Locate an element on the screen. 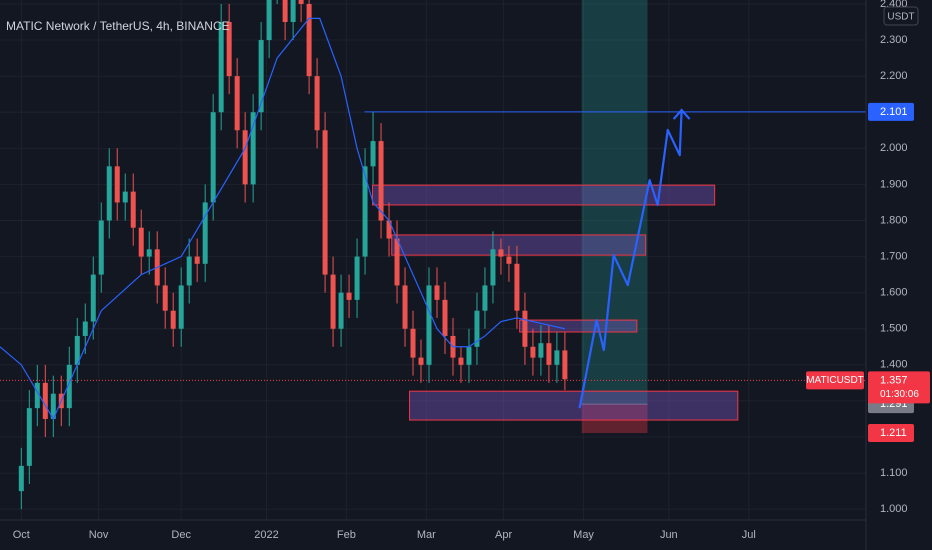 This screenshot has width=932, height=550. x-tick-label: Nov is located at coordinates (99, 535).